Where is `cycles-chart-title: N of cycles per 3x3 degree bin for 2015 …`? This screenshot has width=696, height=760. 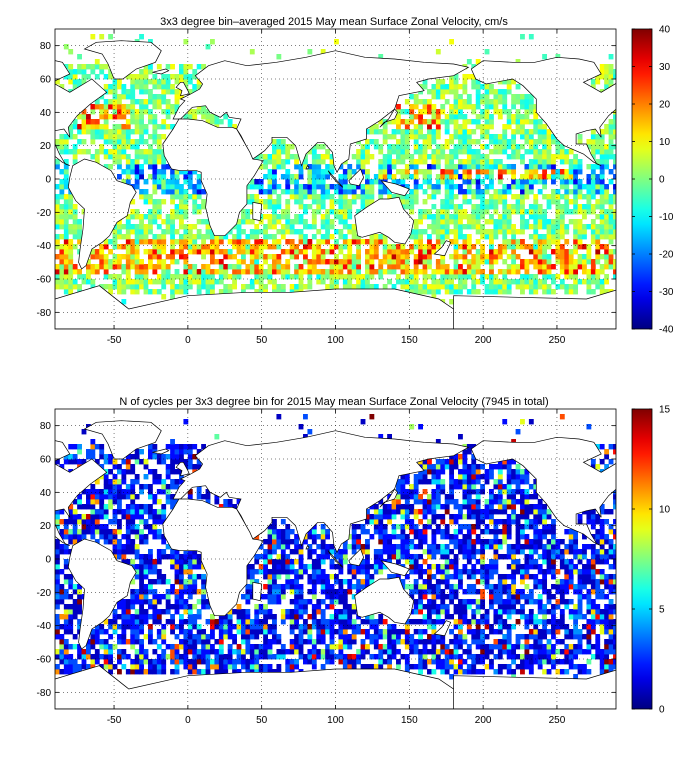
cycles-chart-title: N of cycles per 3x3 degree bin for 2015 … is located at coordinates (334, 402).